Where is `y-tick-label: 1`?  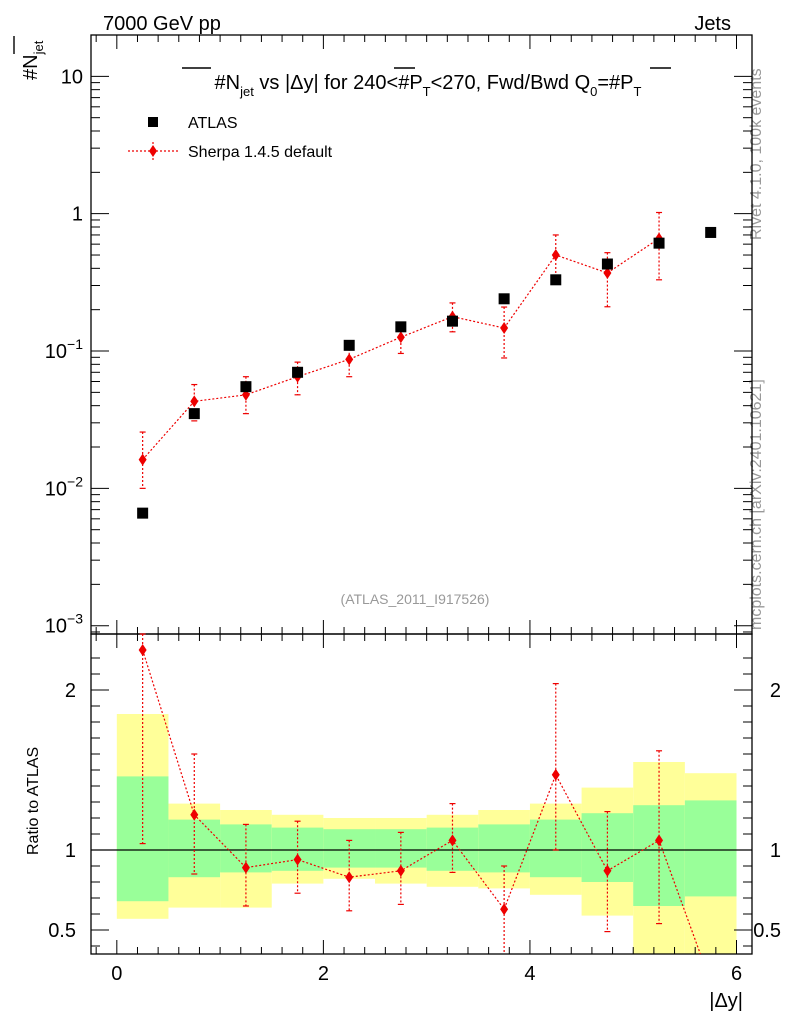 y-tick-label: 1 is located at coordinates (77, 215).